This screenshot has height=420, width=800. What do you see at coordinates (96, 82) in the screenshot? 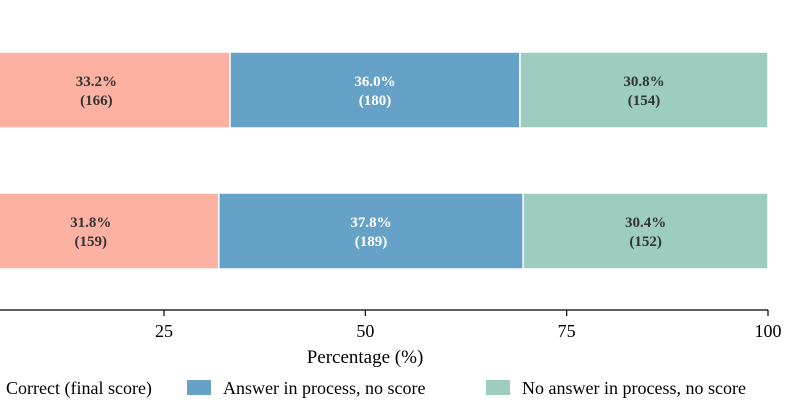
I see `segment-percent-label: 33.2%` at bounding box center [96, 82].